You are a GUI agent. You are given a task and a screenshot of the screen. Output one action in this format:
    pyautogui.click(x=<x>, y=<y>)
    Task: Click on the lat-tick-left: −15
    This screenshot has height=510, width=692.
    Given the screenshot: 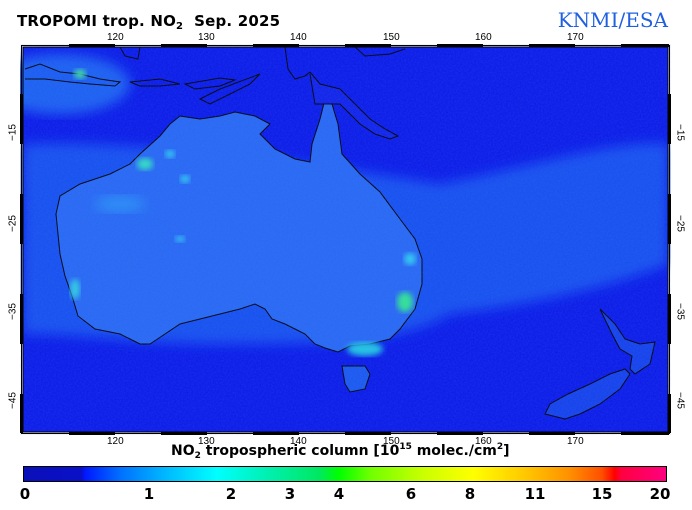 What is the action you would take?
    pyautogui.click(x=13, y=132)
    